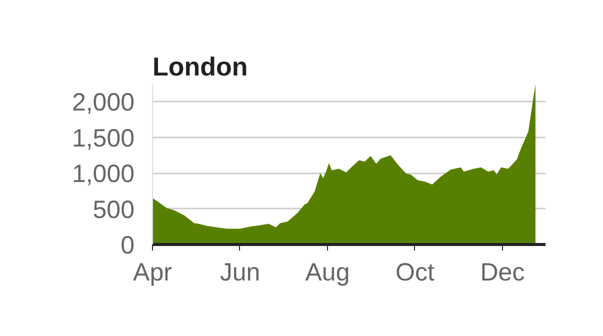 The width and height of the screenshot is (603, 336). I want to click on chart-title: London, so click(200, 67).